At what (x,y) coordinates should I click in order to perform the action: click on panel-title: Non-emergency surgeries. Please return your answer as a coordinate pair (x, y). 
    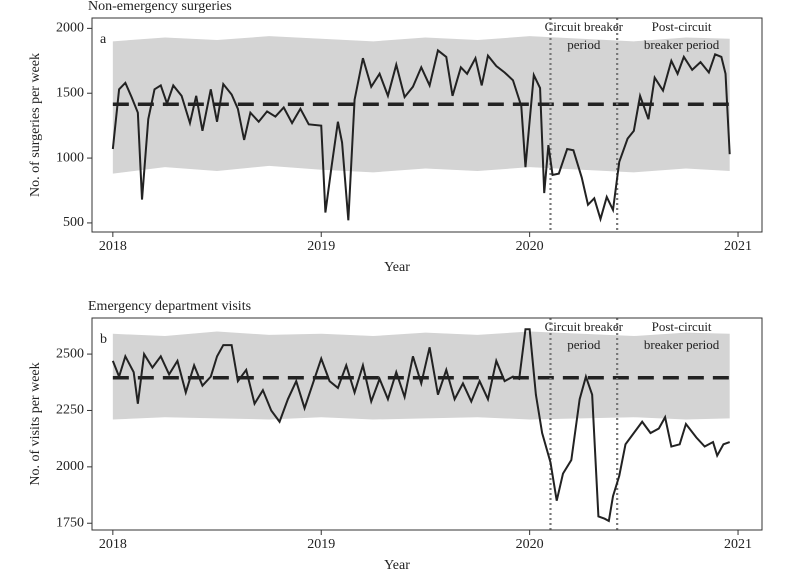
    Looking at the image, I should click on (160, 7).